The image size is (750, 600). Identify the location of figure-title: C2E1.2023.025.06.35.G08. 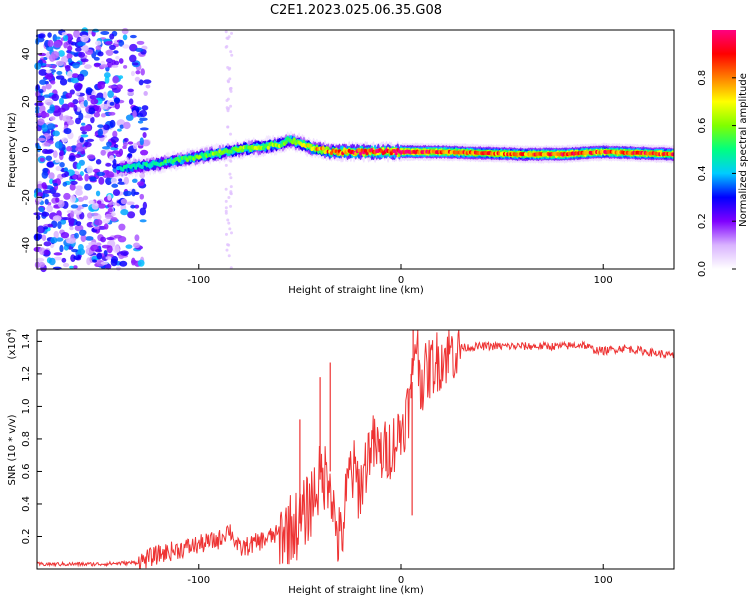
(356, 10).